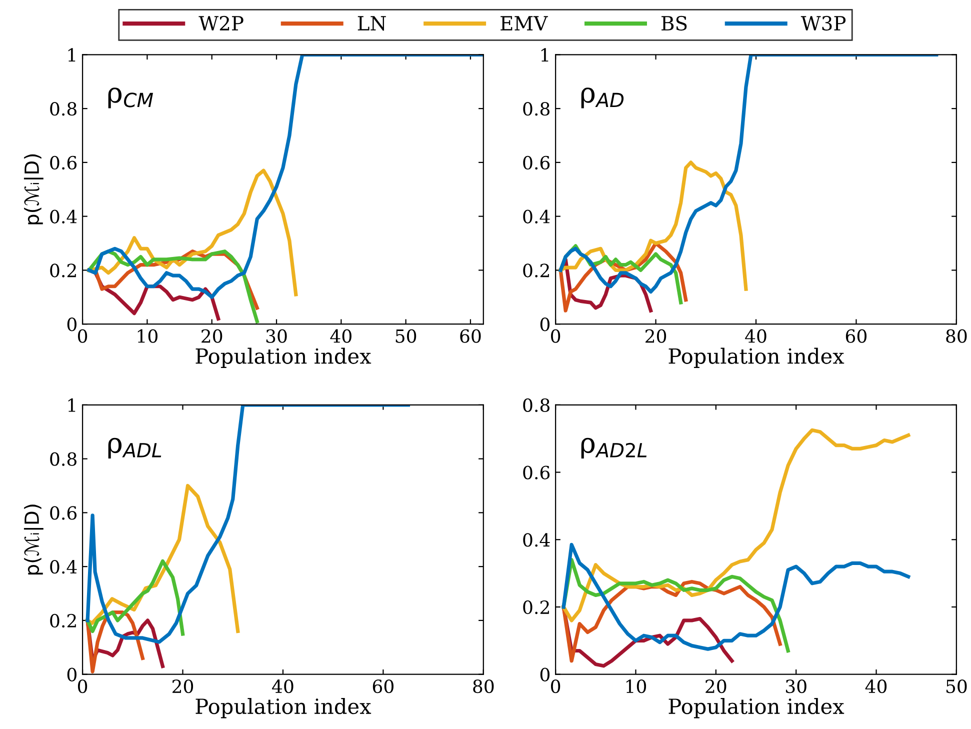 Image resolution: width=971 pixels, height=729 pixels. I want to click on legend-label: BS, so click(674, 23).